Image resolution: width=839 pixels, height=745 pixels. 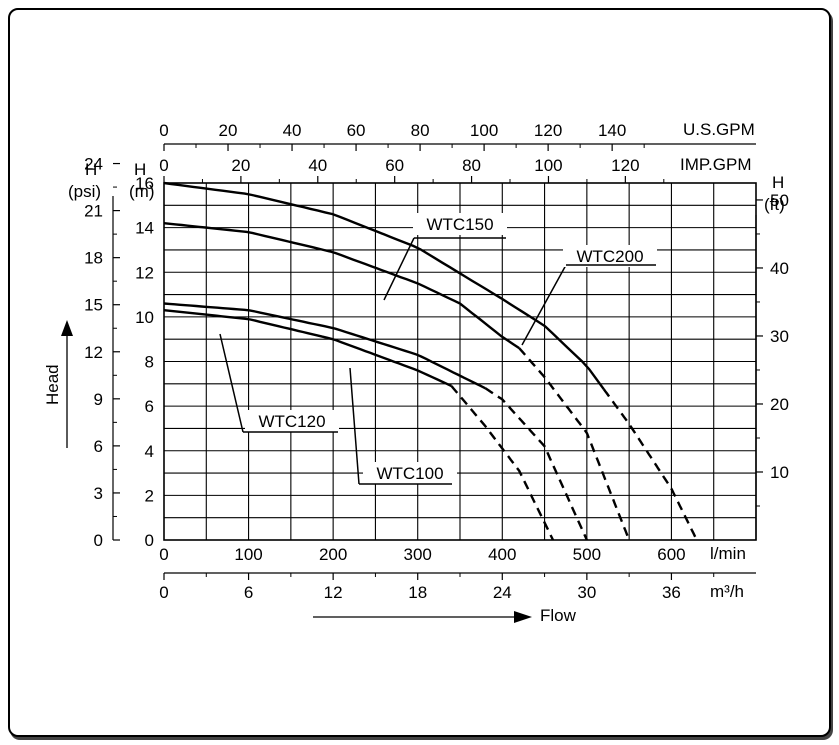 I want to click on wtc100-label: WTC100, so click(x=409, y=473).